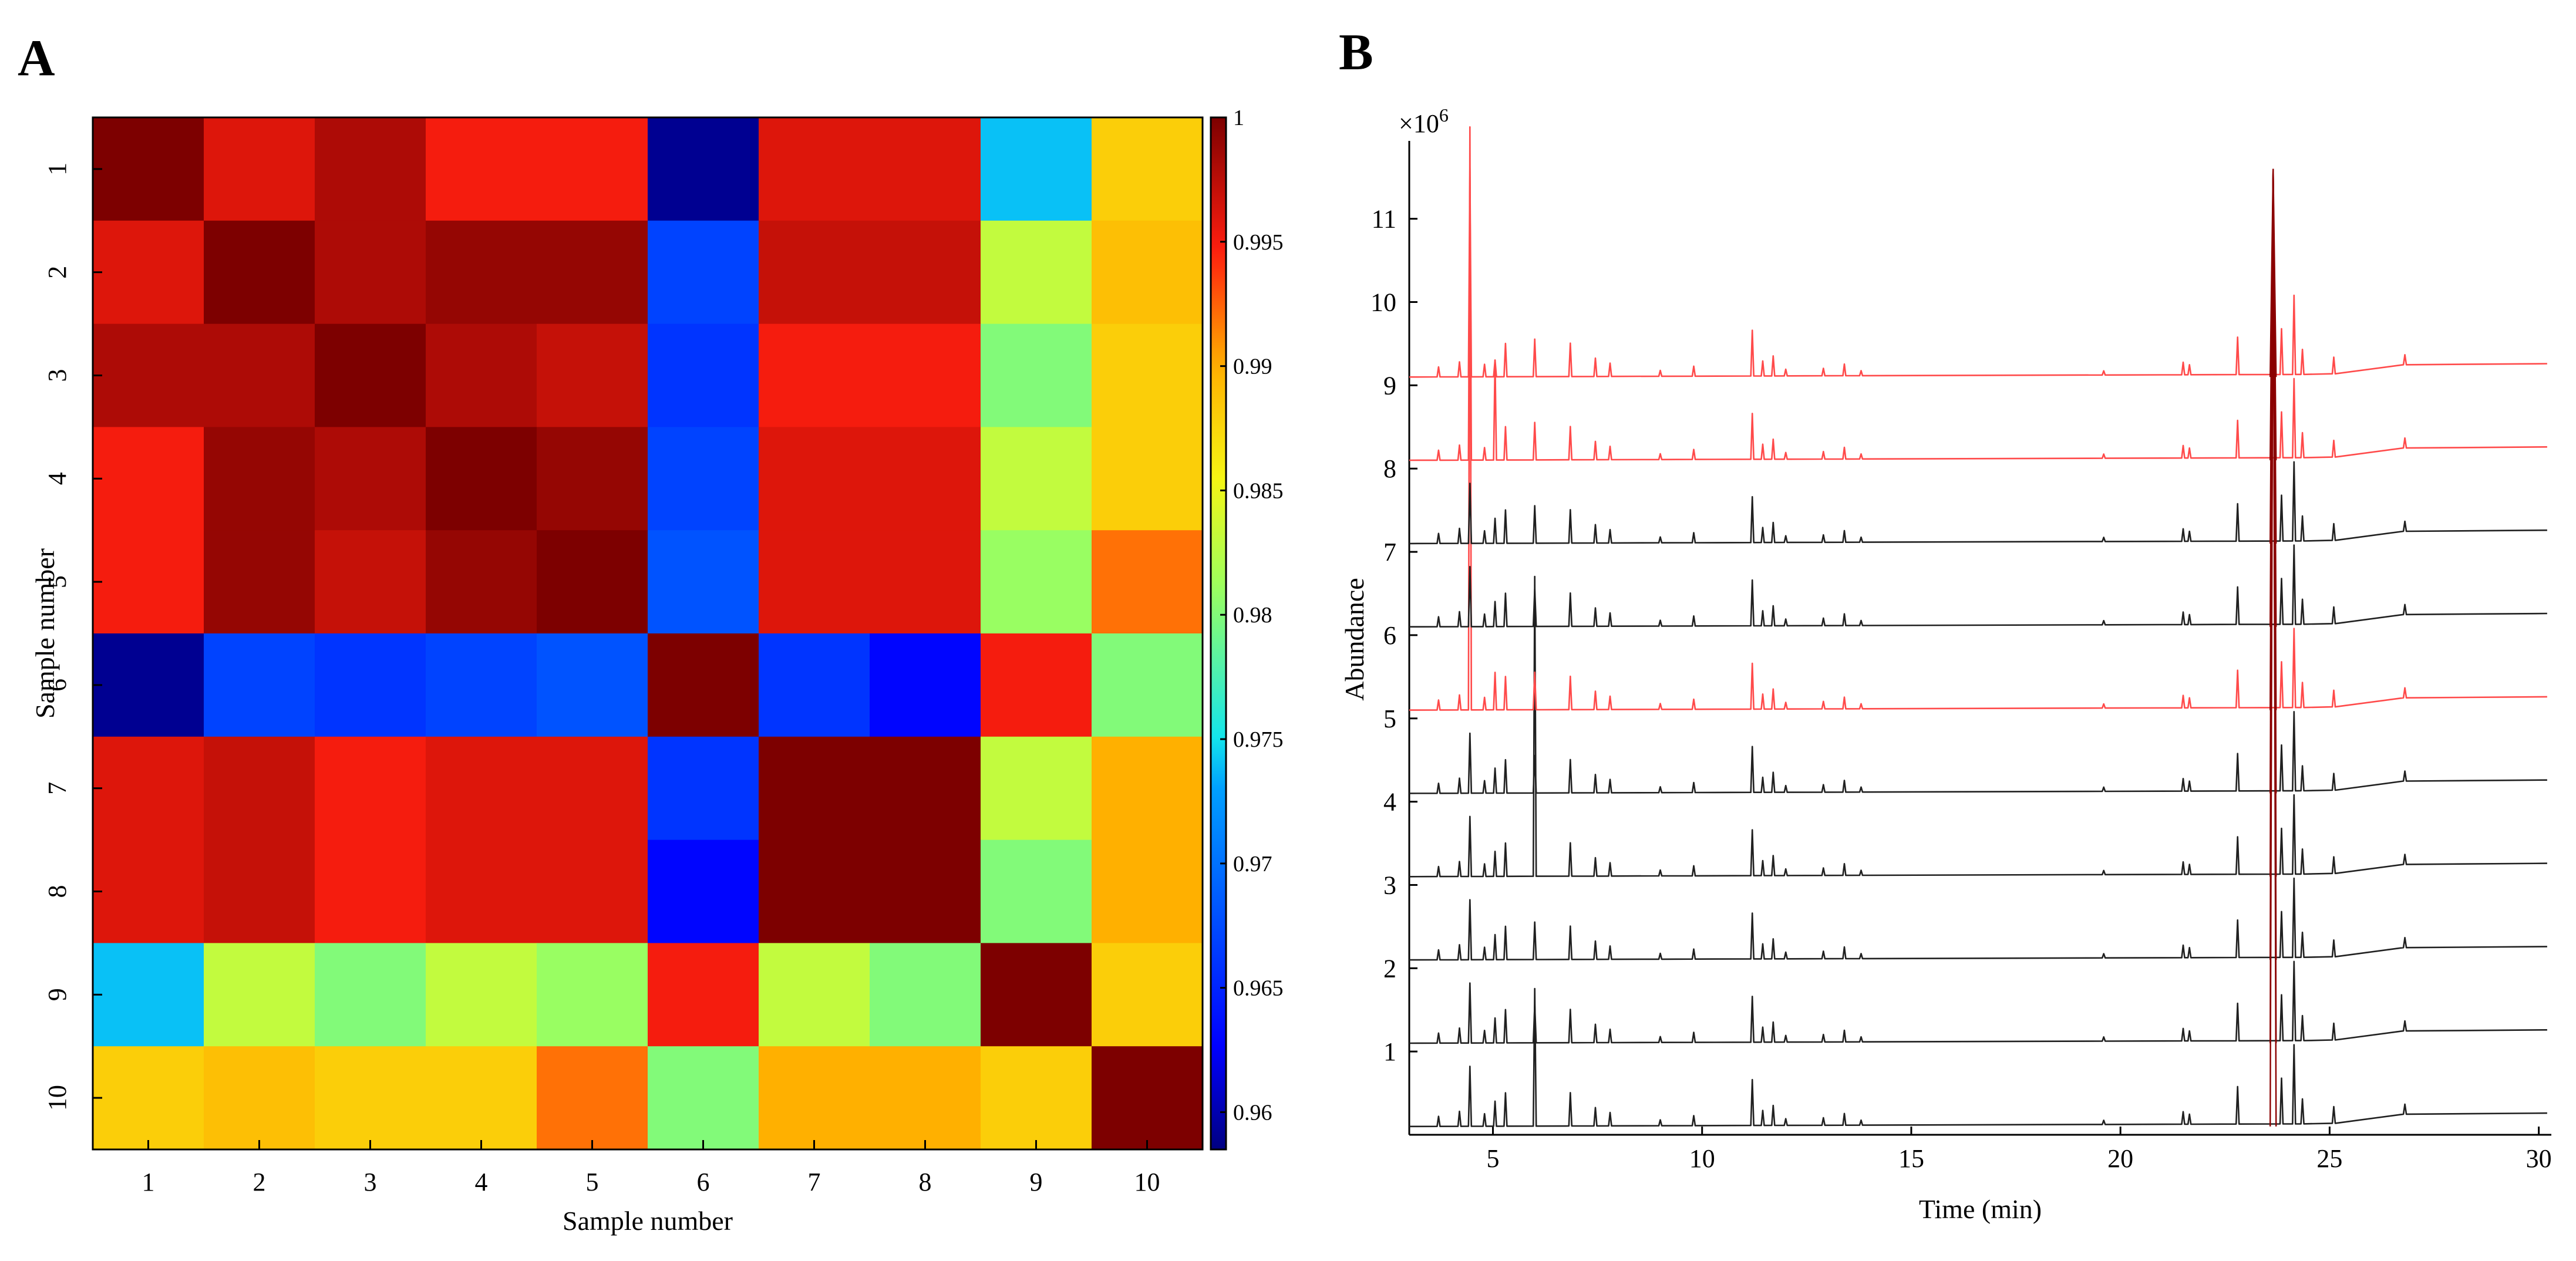 This screenshot has width=2576, height=1261. I want to click on chromatogram-x-tick-label: 25, so click(2329, 1158).